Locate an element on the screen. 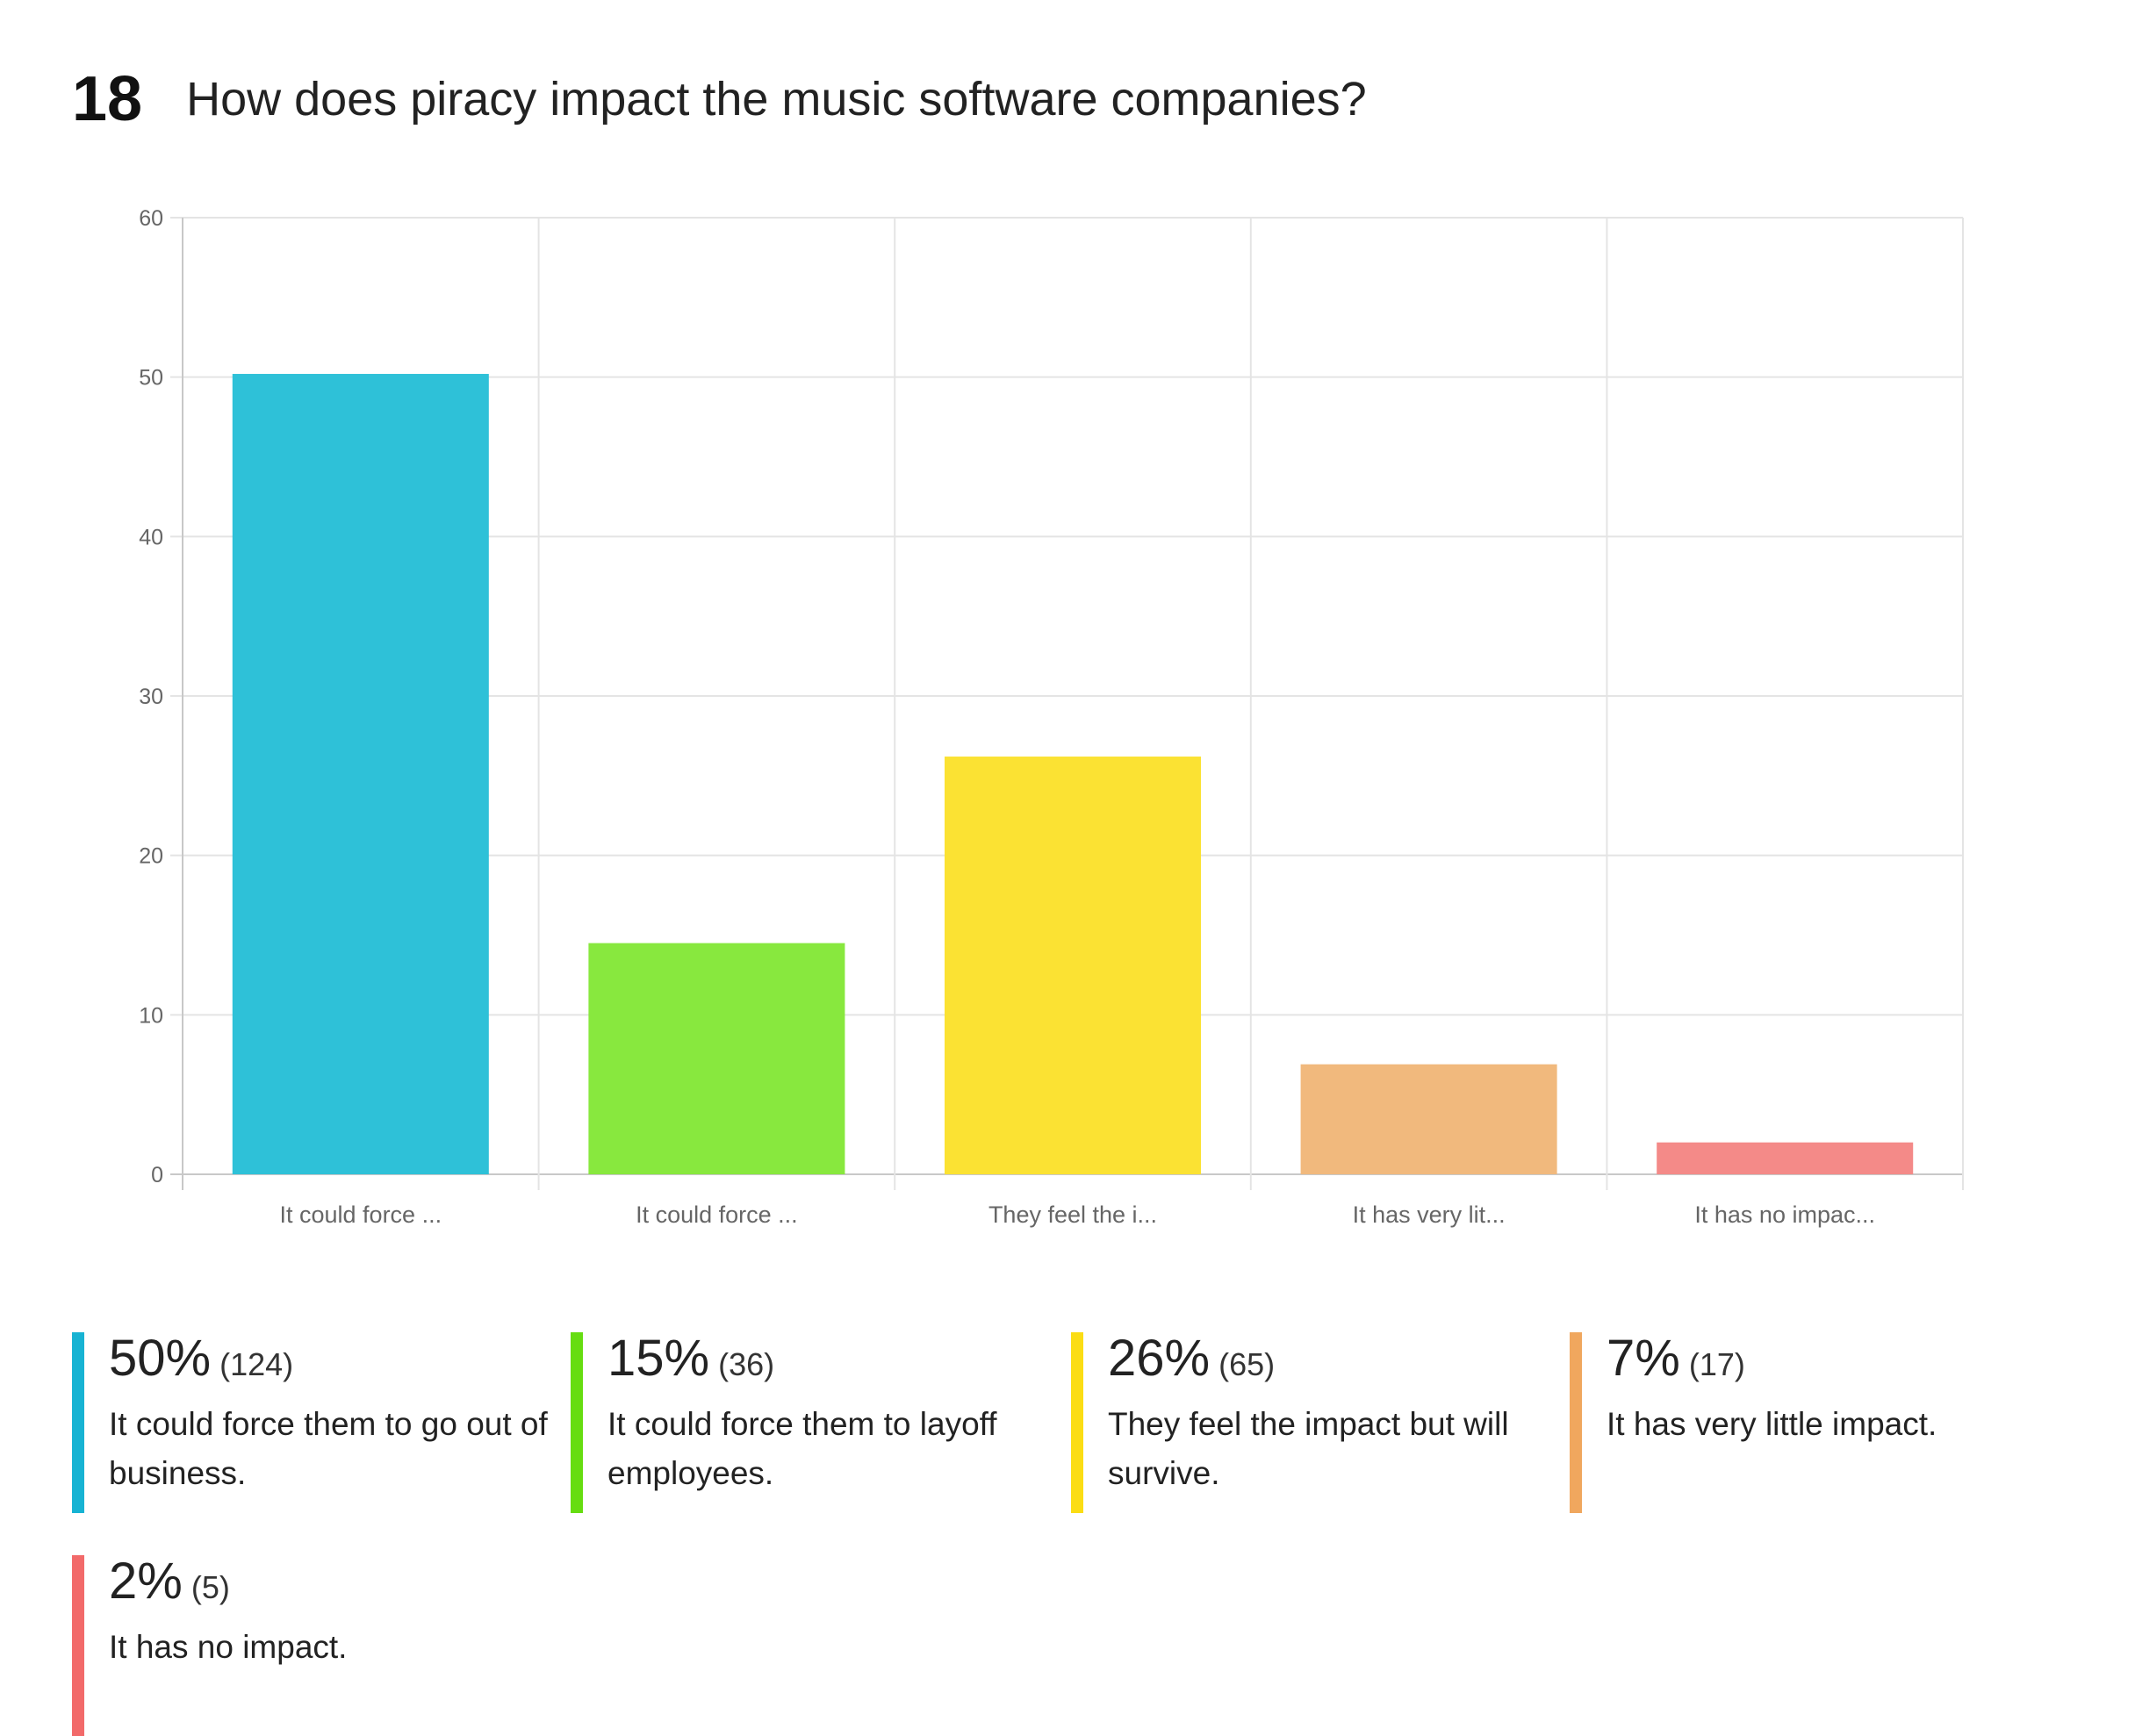 Image resolution: width=2135 pixels, height=1736 pixels. legend-label: It has no impact. is located at coordinates (229, 1647).